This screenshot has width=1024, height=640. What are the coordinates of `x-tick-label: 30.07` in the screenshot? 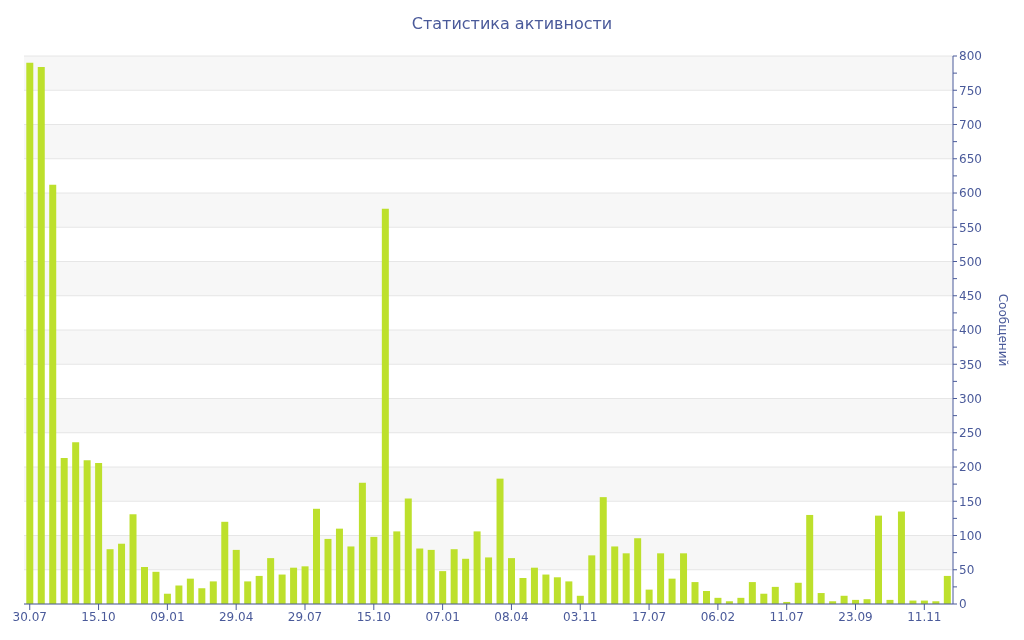 It's located at (29, 616).